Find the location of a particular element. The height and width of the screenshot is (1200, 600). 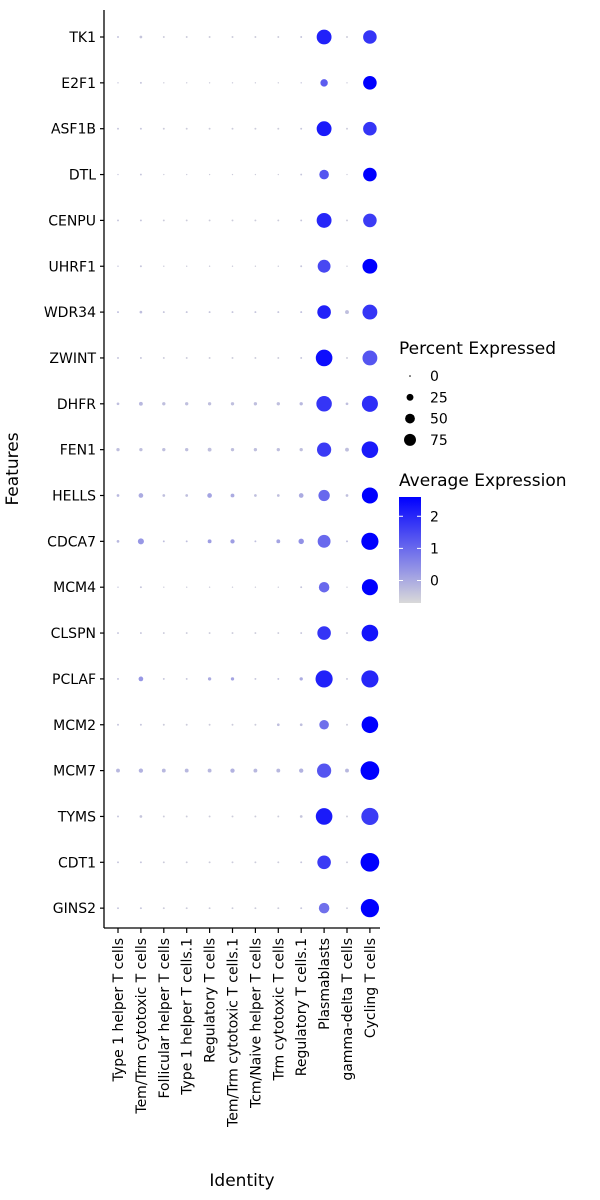

y-tick-label: CDCA7 is located at coordinates (71, 542).